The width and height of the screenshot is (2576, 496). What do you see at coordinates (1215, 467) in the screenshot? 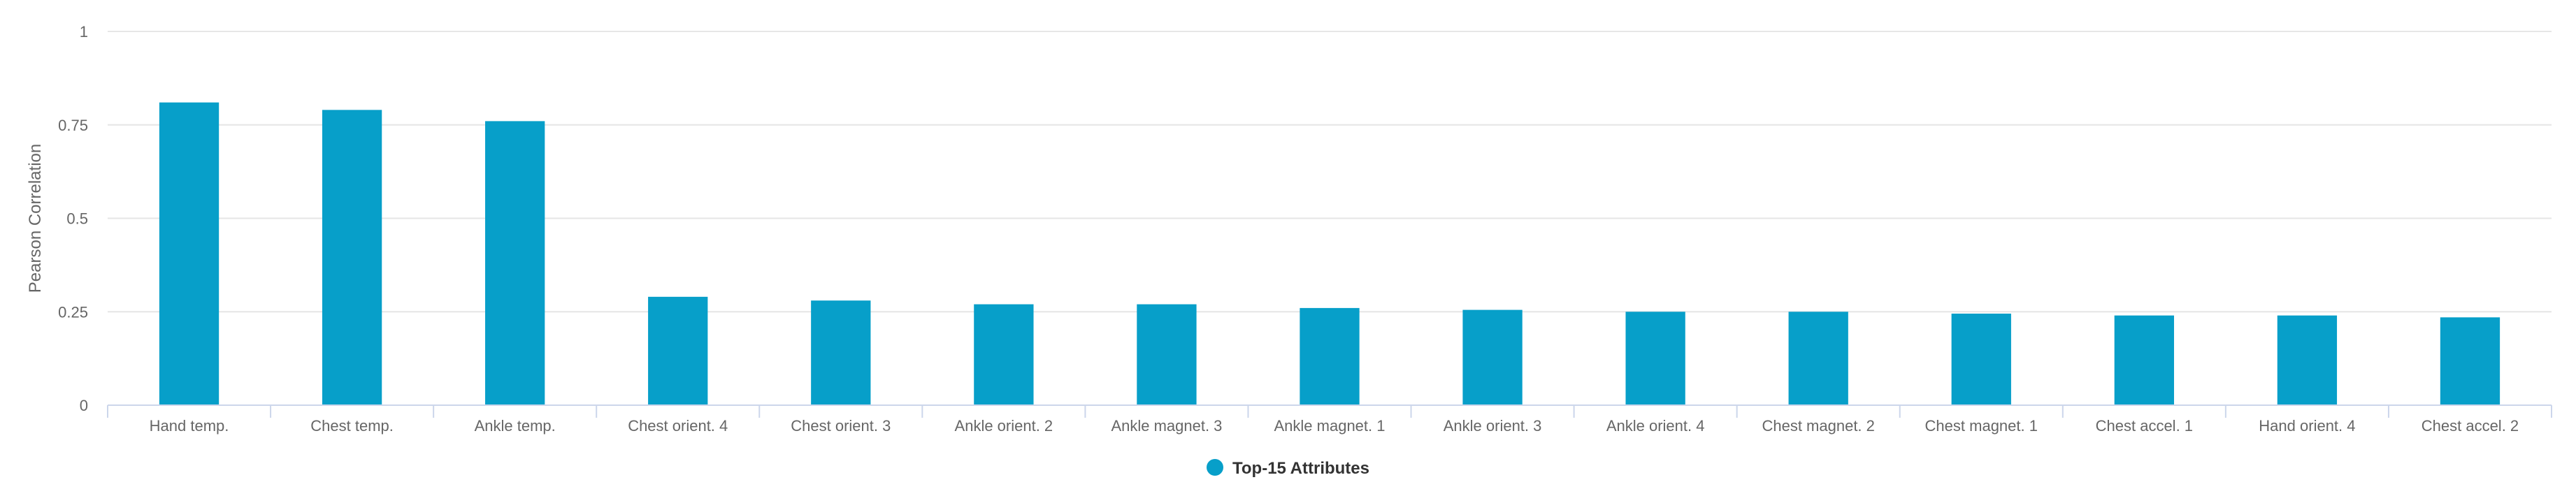
I see `legend-marker` at bounding box center [1215, 467].